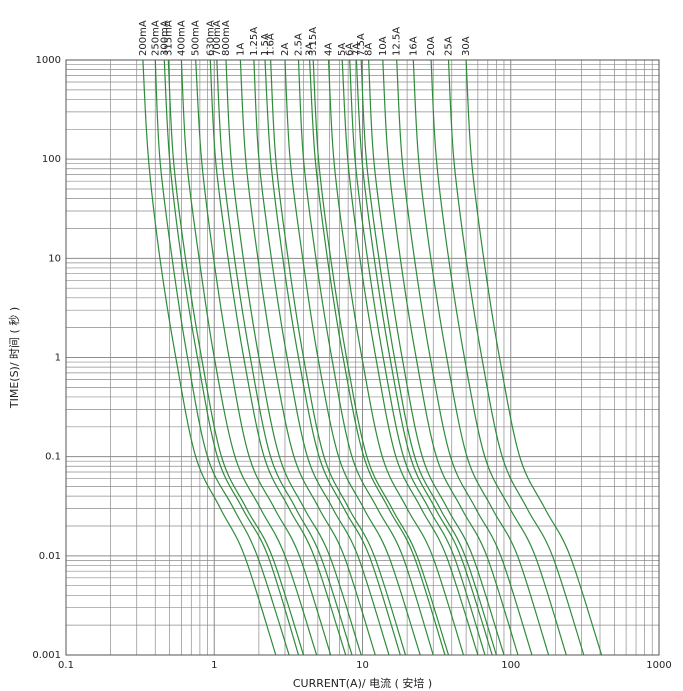 The height and width of the screenshot is (691, 683). What do you see at coordinates (48, 60) in the screenshot?
I see `y-tick-label: 1000` at bounding box center [48, 60].